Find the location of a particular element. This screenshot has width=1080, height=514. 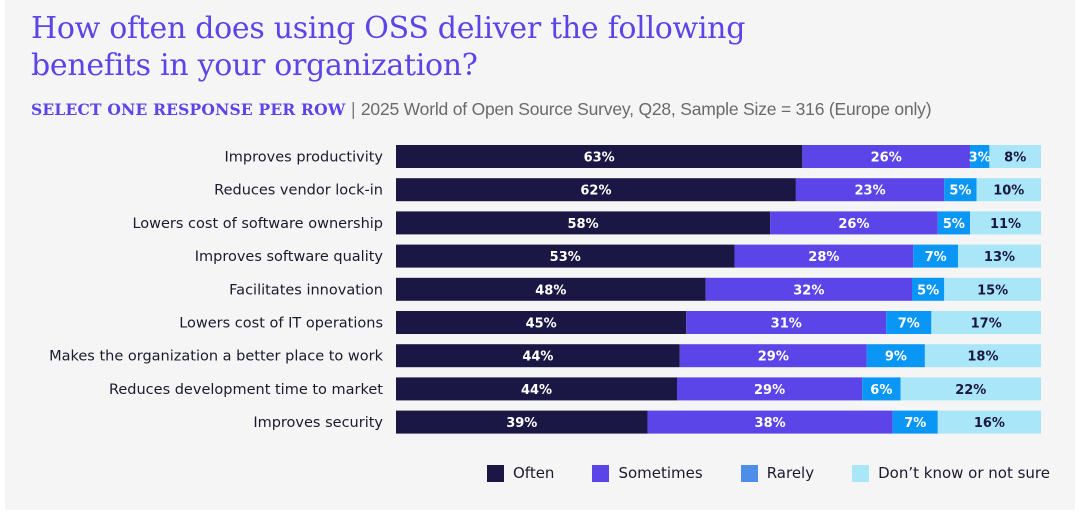

data-label: 15% is located at coordinates (992, 290).